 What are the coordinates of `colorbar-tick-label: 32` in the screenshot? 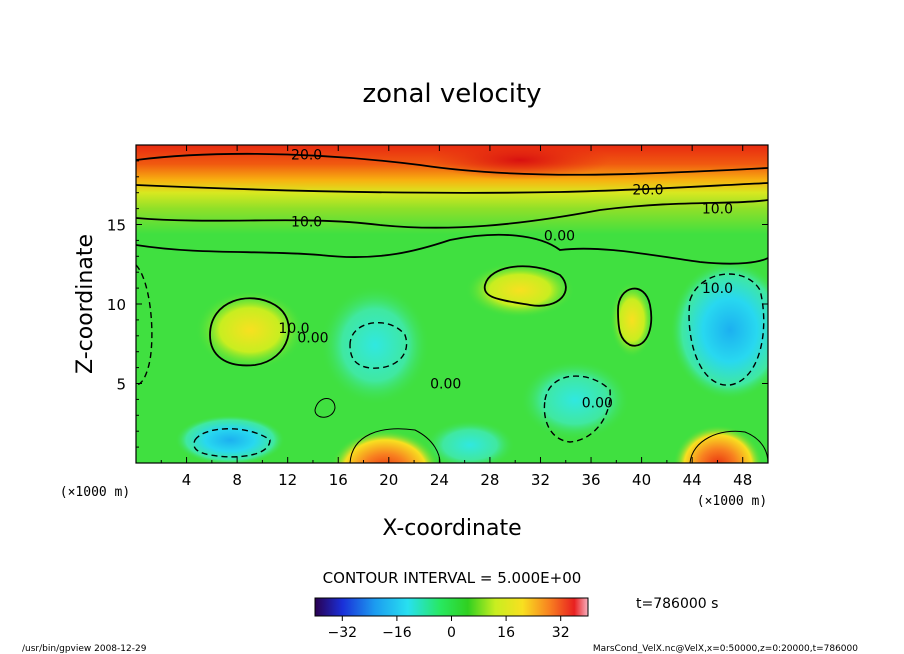 It's located at (561, 633).